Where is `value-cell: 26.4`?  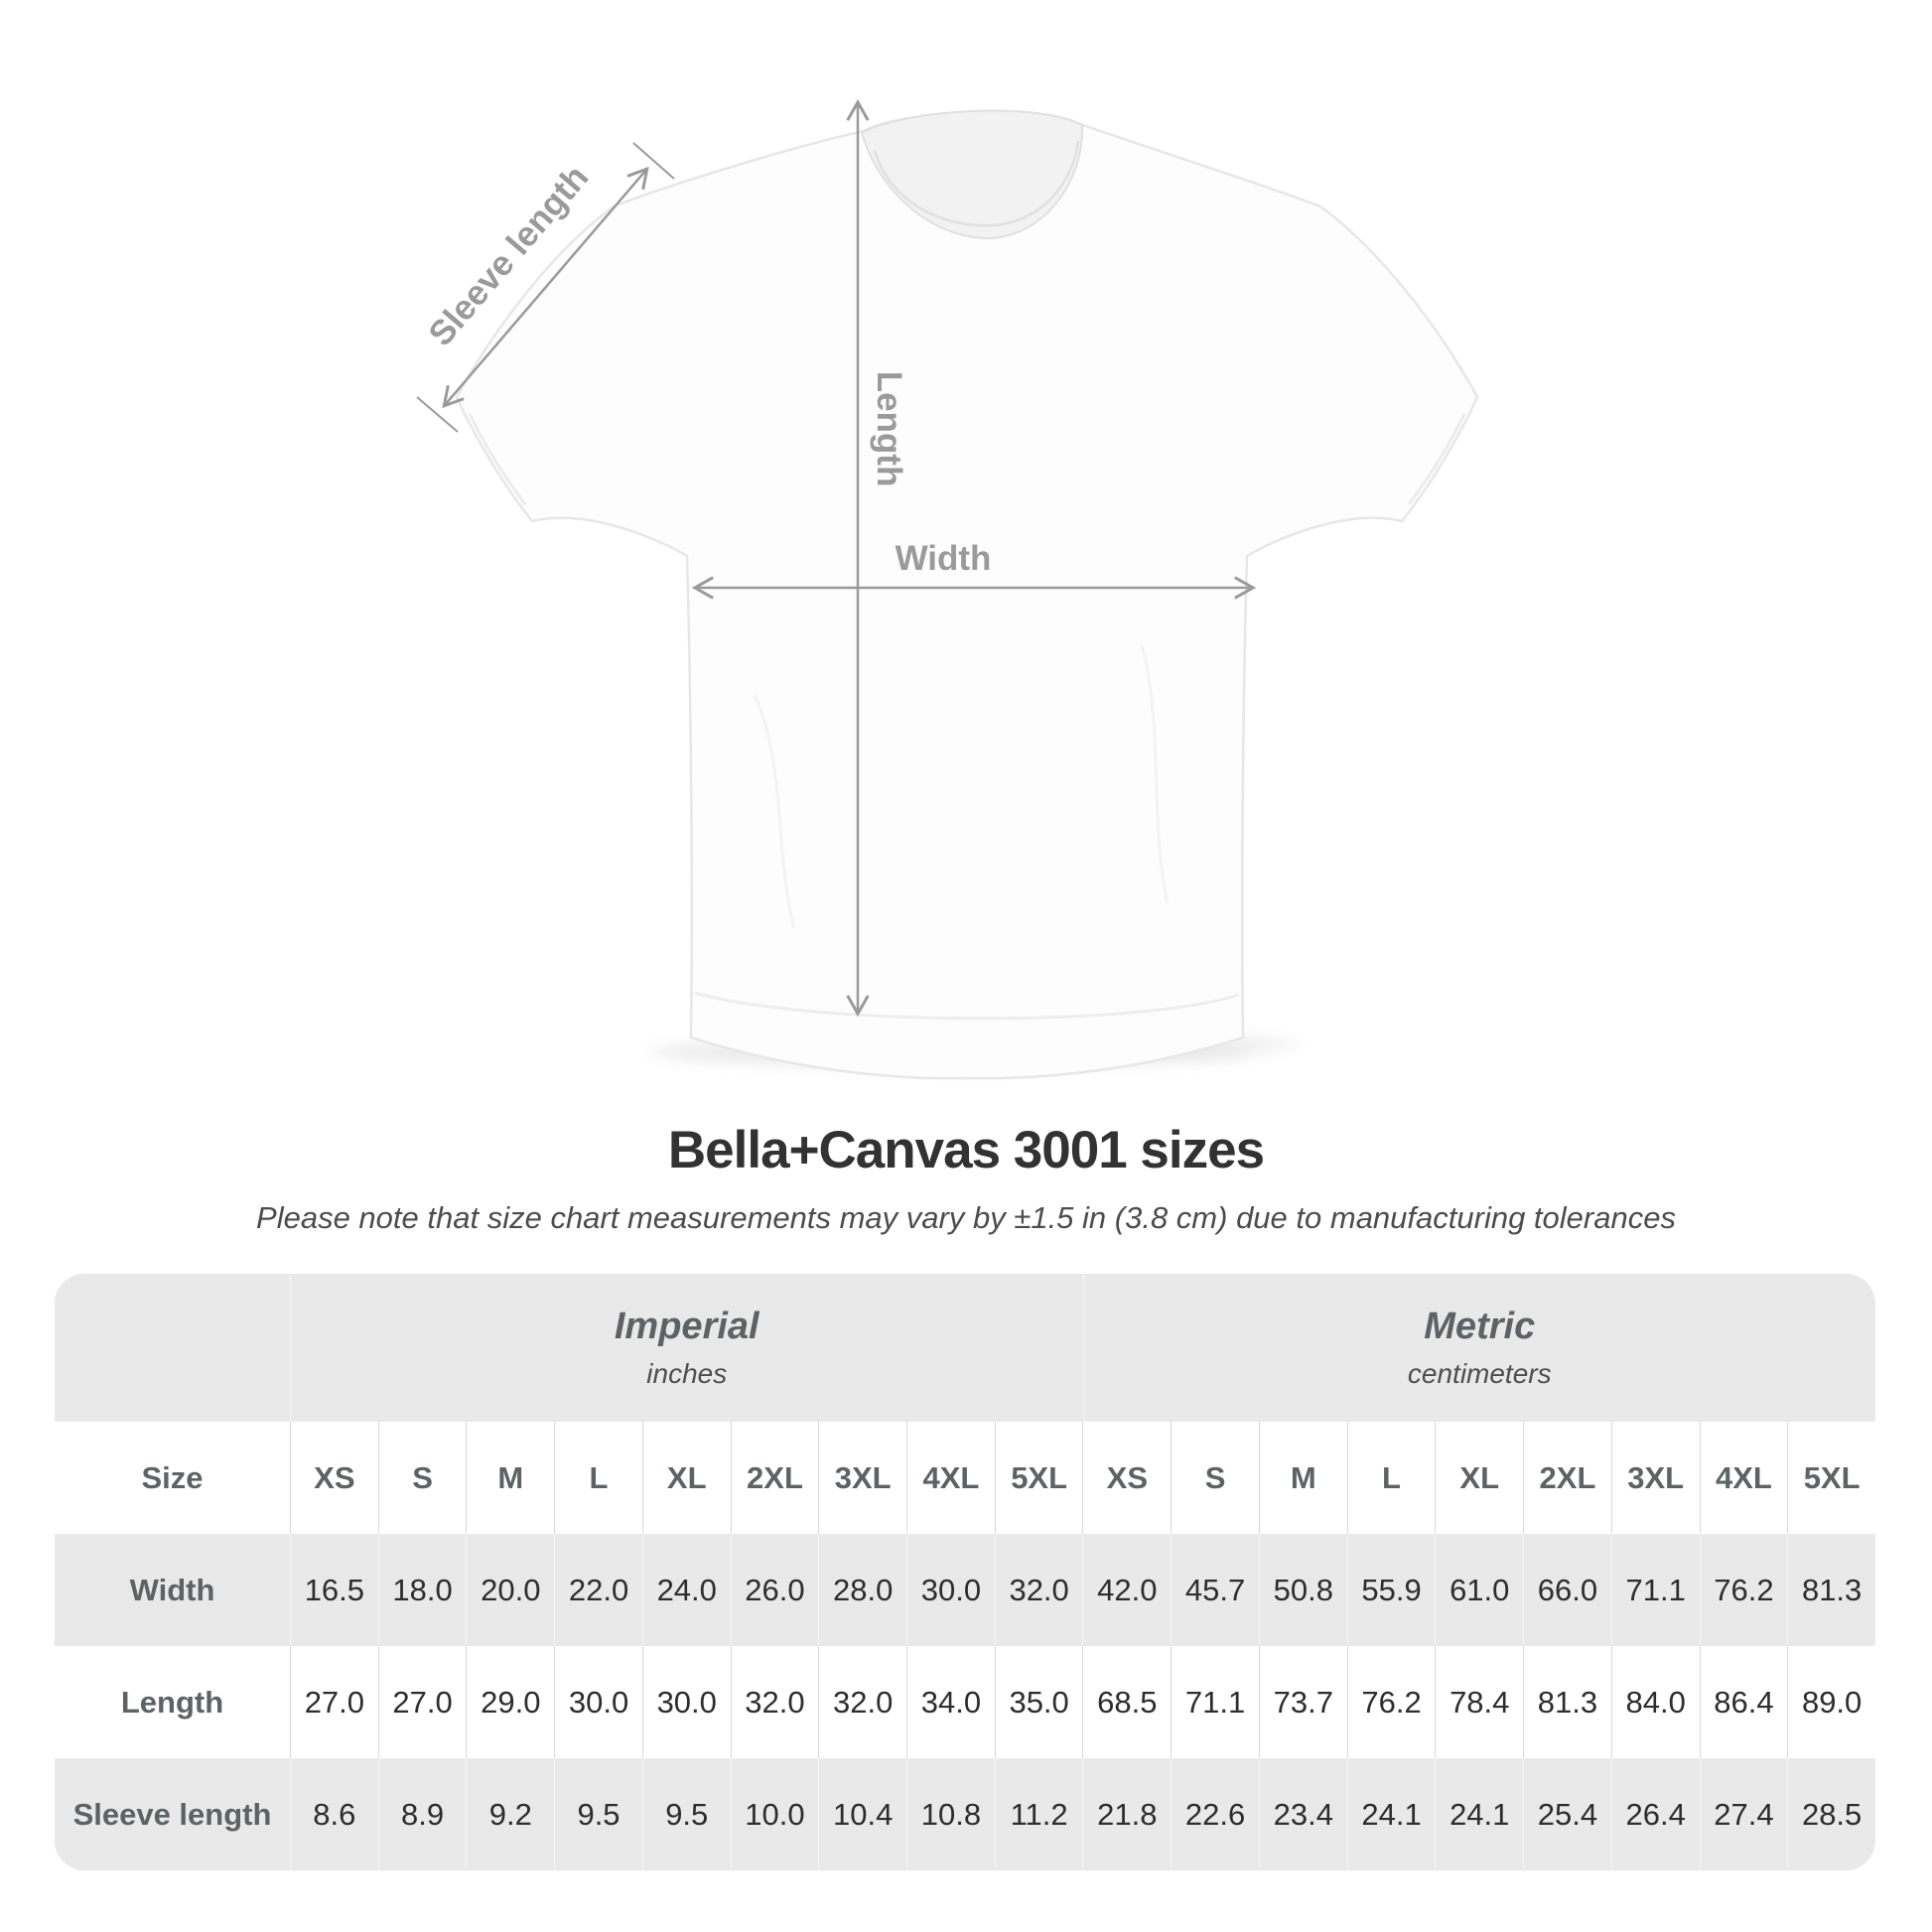 value-cell: 26.4 is located at coordinates (1655, 1814).